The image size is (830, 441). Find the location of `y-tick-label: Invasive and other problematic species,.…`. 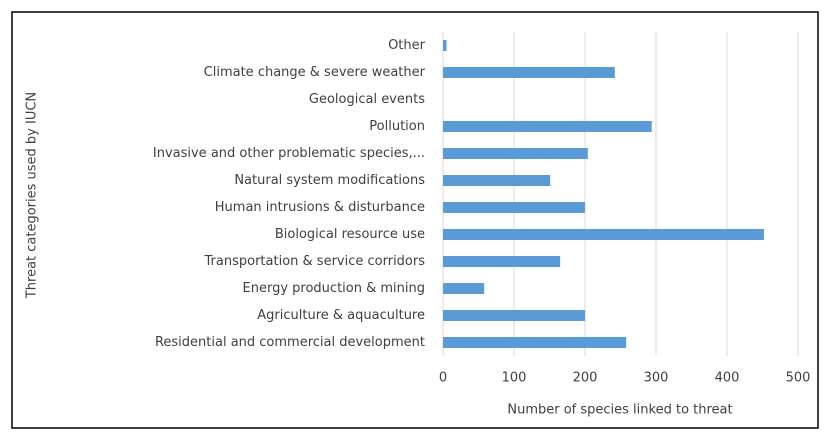

y-tick-label: Invasive and other problematic species,.… is located at coordinates (289, 153).